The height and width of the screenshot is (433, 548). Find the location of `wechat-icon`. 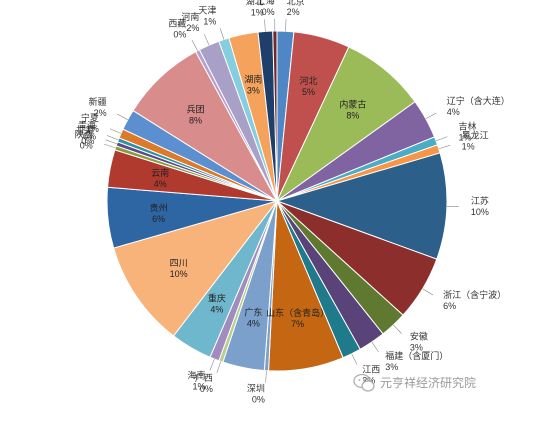

wechat-icon is located at coordinates (364, 382).